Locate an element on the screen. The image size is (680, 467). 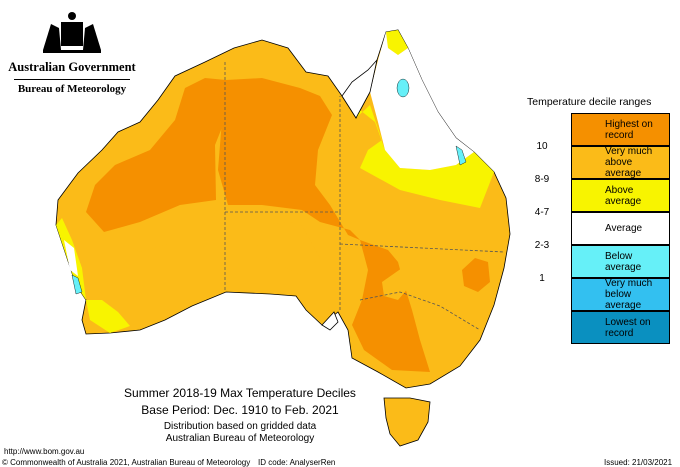
region-above-southwest is located at coordinates (108, 316).